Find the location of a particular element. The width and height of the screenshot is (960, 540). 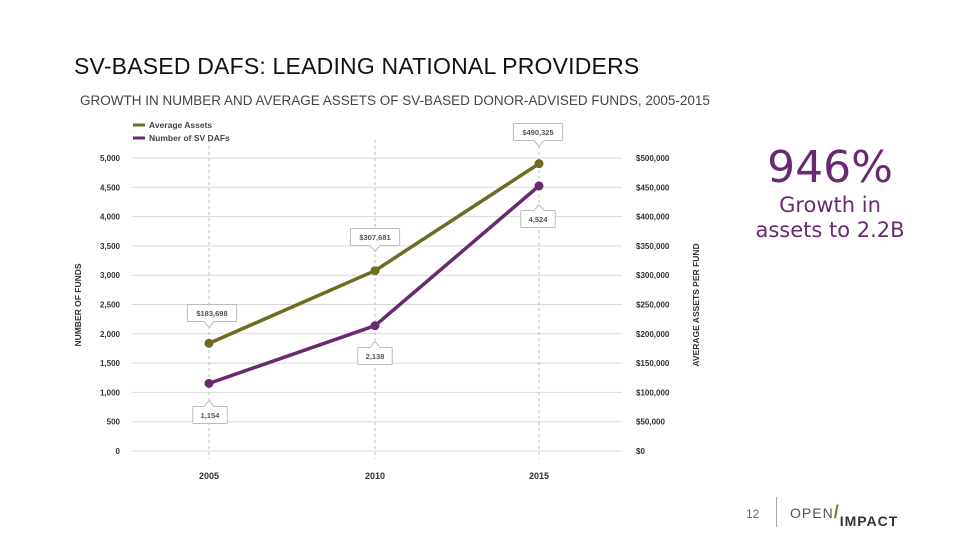

data-label-text: 2,138 is located at coordinates (375, 356).